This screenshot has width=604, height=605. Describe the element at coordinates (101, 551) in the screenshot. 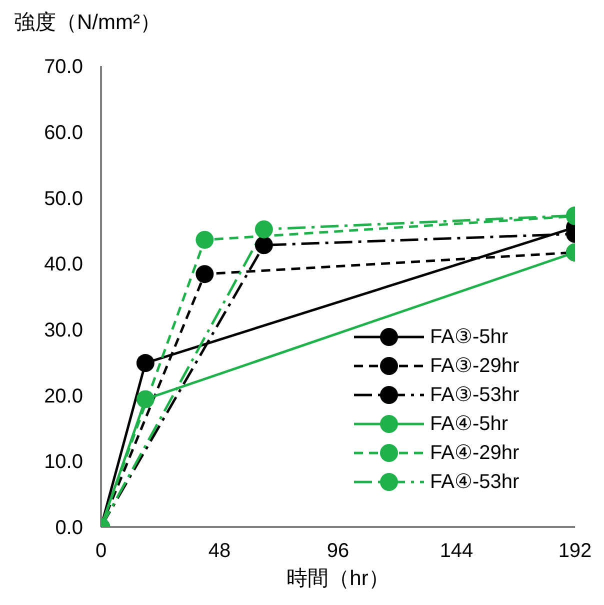

I see `x-tick-label: 0` at that location.